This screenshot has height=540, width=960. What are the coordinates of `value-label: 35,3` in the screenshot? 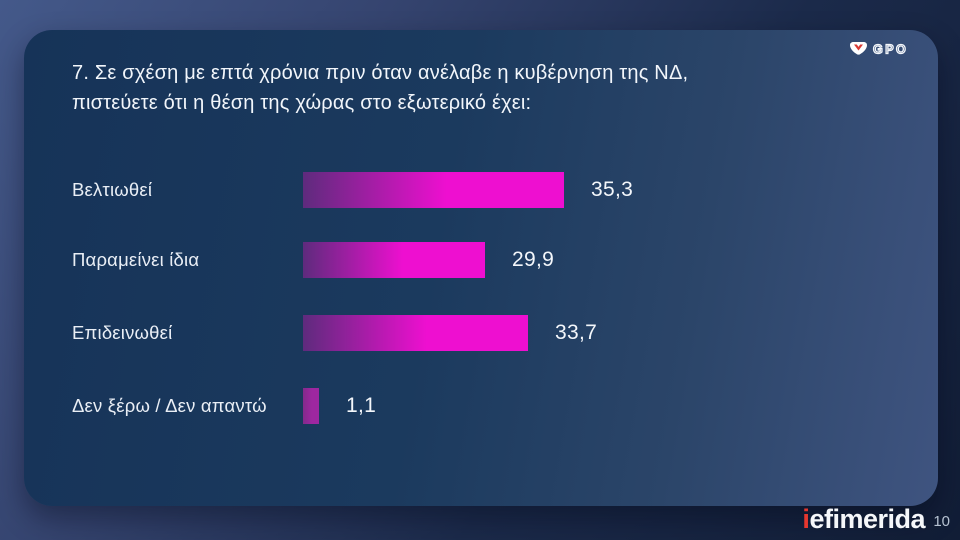 It's located at (612, 189).